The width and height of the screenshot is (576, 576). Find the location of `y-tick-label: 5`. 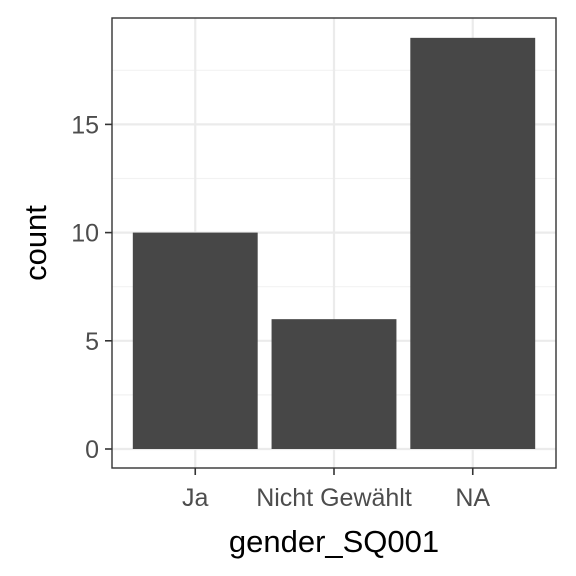

y-tick-label: 5 is located at coordinates (92, 342).